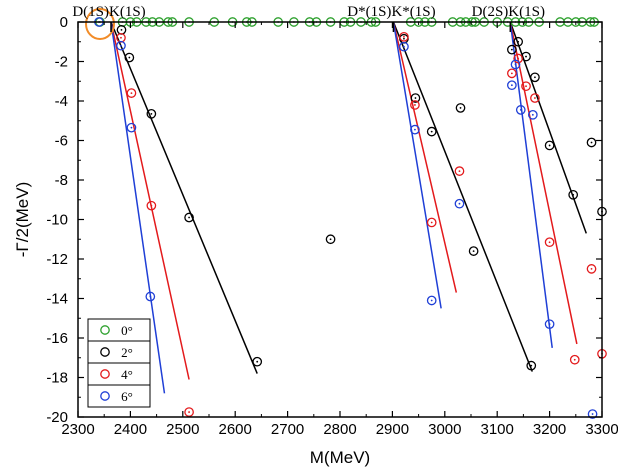 This screenshot has width=618, height=470. What do you see at coordinates (601, 429) in the screenshot?
I see `x-tick-label: 3300` at bounding box center [601, 429].